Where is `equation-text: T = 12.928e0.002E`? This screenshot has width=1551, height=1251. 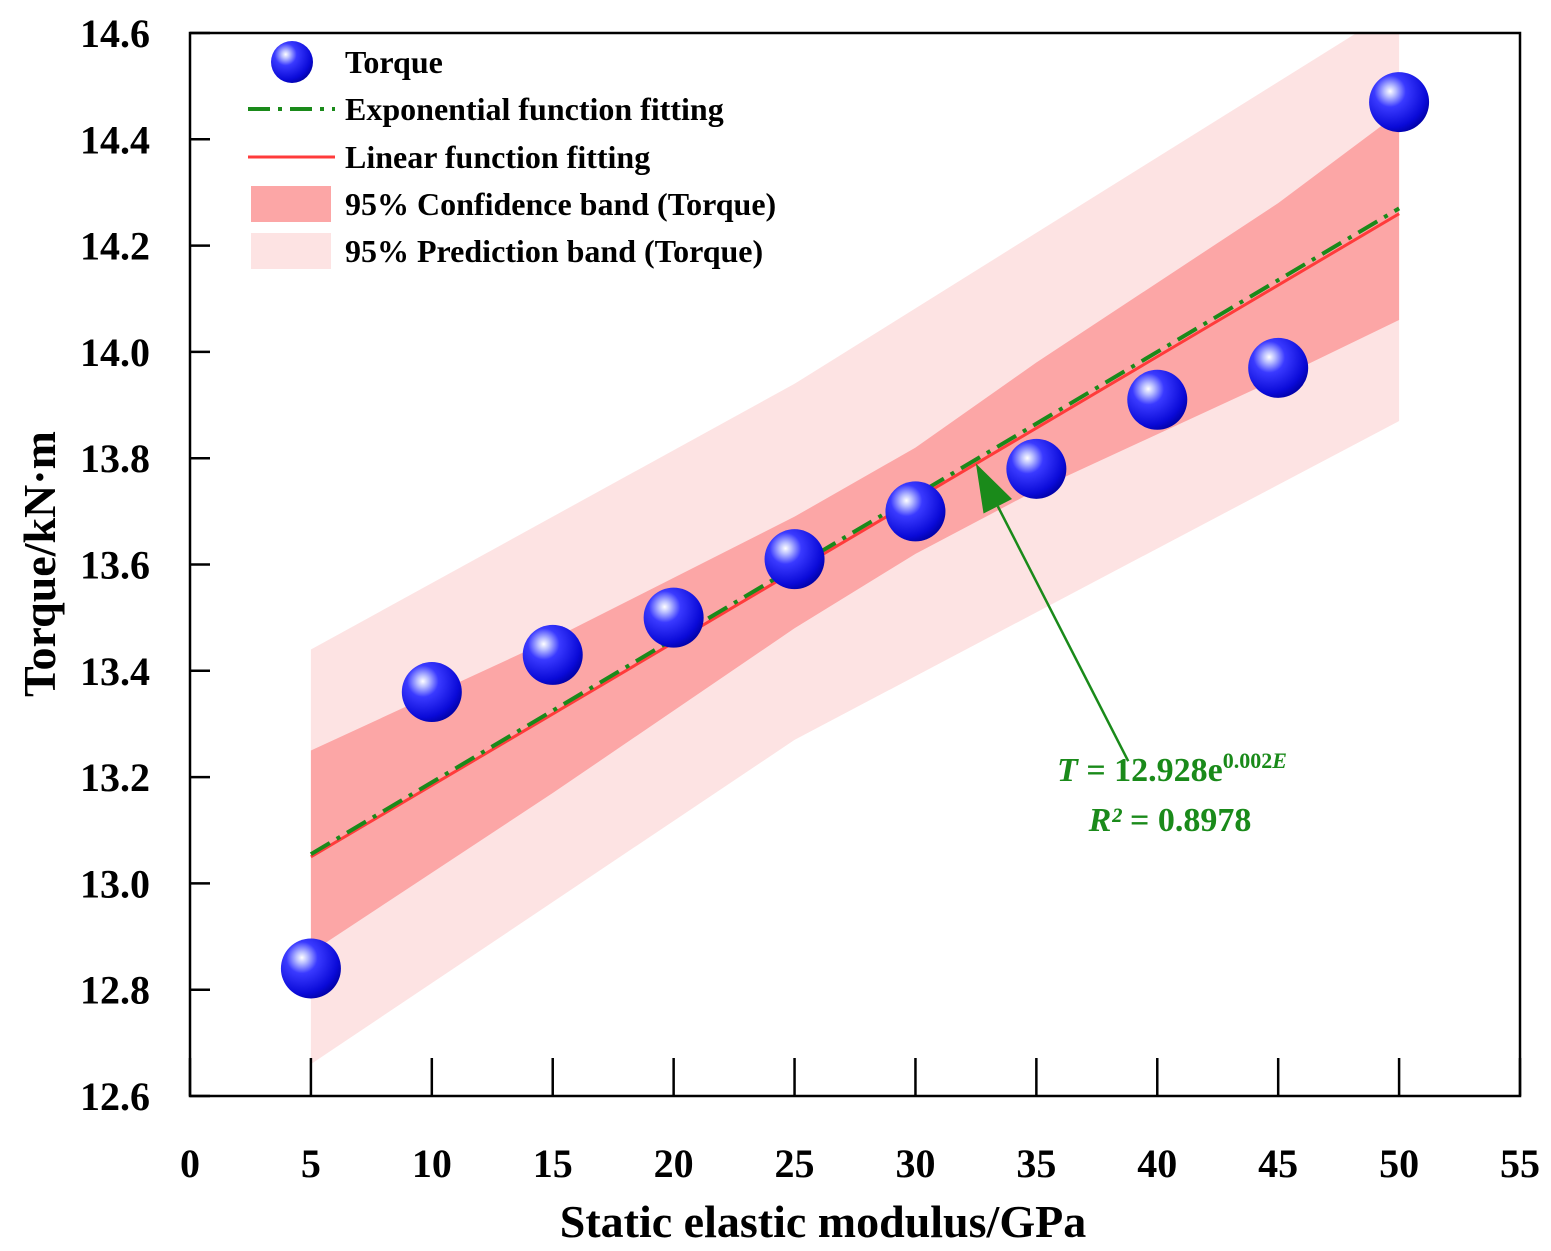 equation-text: T = 12.928e0.002E is located at coordinates (1172, 768).